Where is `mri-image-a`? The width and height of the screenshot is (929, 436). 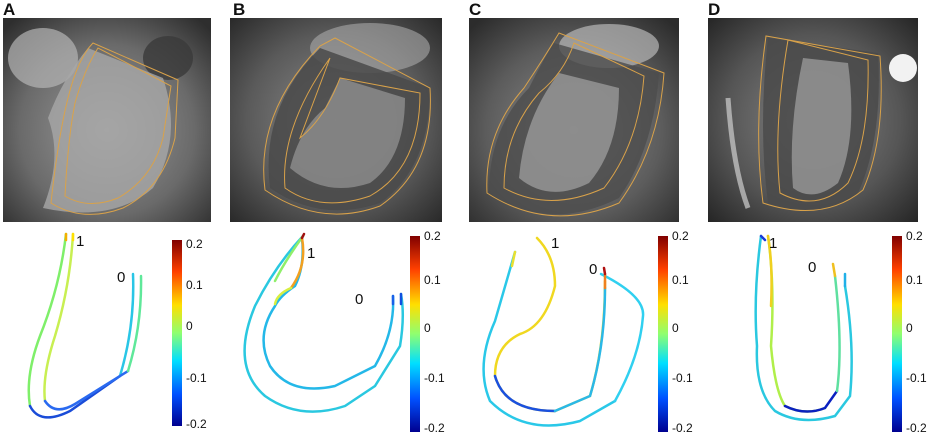 mri-image-a is located at coordinates (107, 120).